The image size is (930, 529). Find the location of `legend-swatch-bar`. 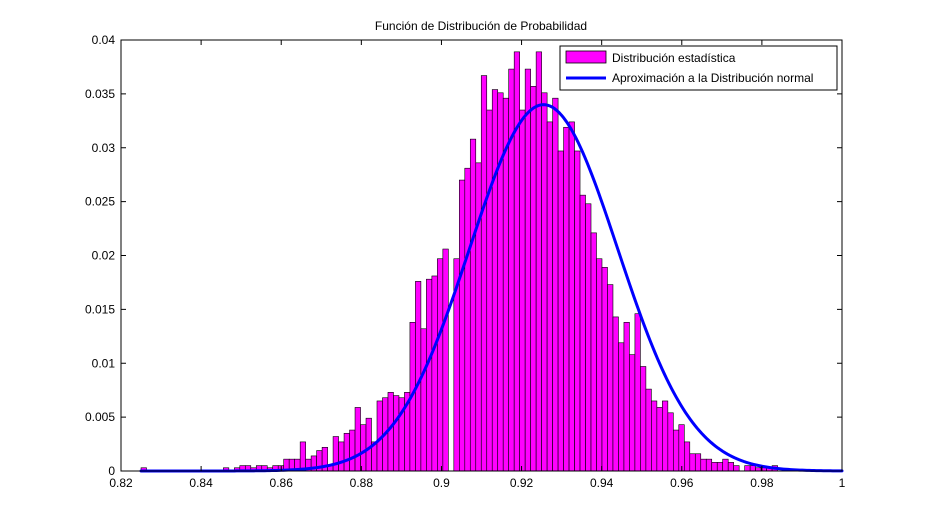

legend-swatch-bar is located at coordinates (586, 57).